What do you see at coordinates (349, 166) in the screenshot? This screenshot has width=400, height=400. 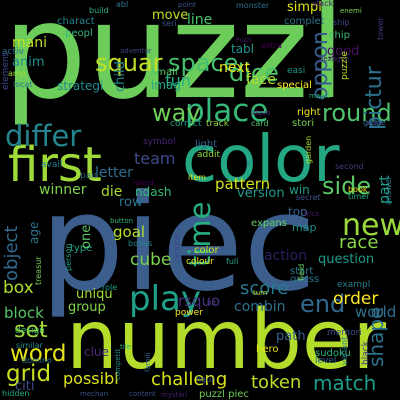 I see `word-second: second` at bounding box center [349, 166].